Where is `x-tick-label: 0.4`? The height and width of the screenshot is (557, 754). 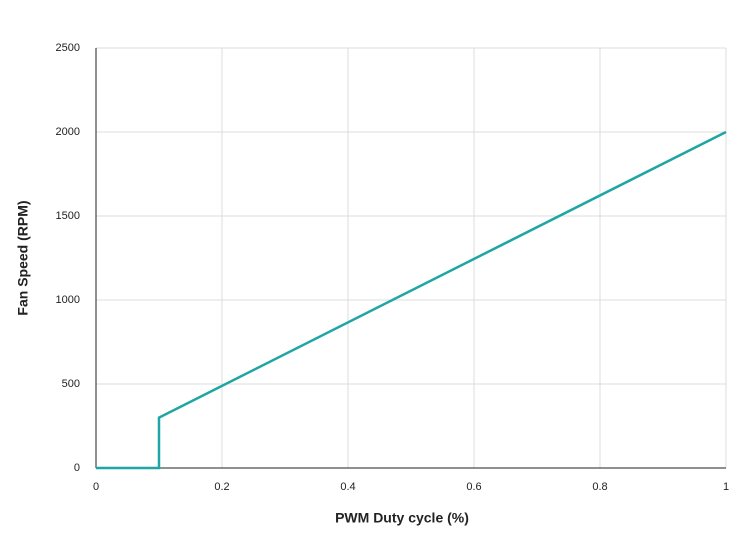 x-tick-label: 0.4 is located at coordinates (347, 487).